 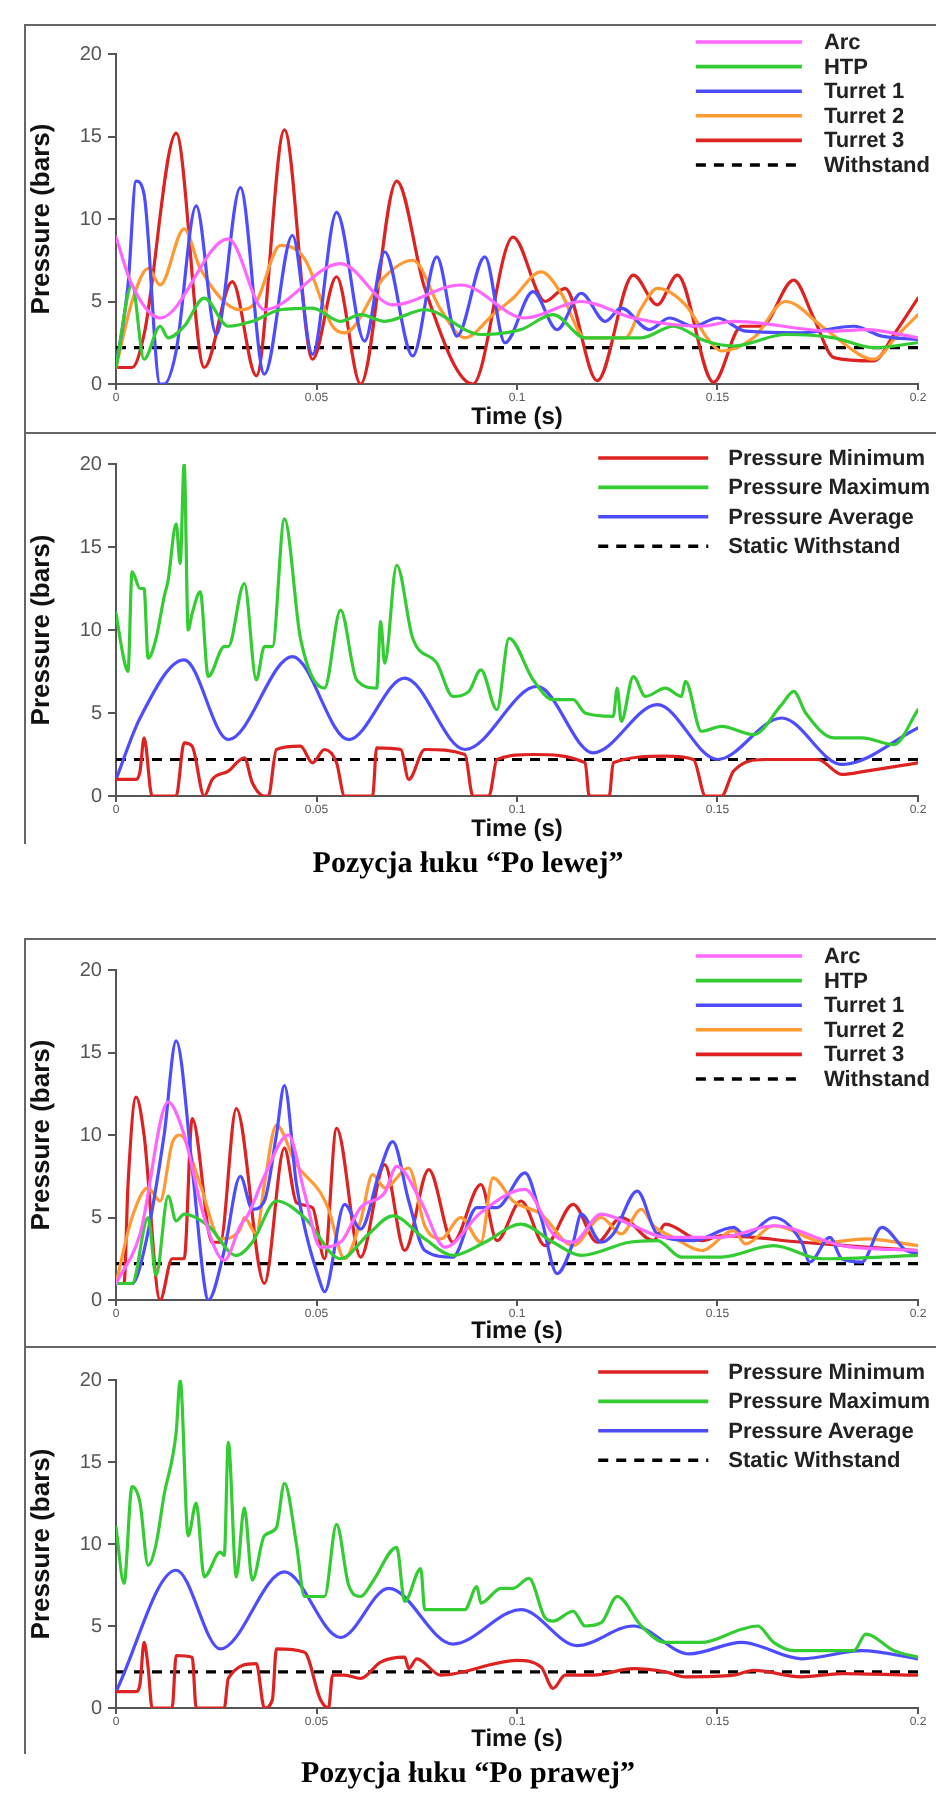 I want to click on text: Pozycja łuku “Po prawej”, so click(x=468, y=1774).